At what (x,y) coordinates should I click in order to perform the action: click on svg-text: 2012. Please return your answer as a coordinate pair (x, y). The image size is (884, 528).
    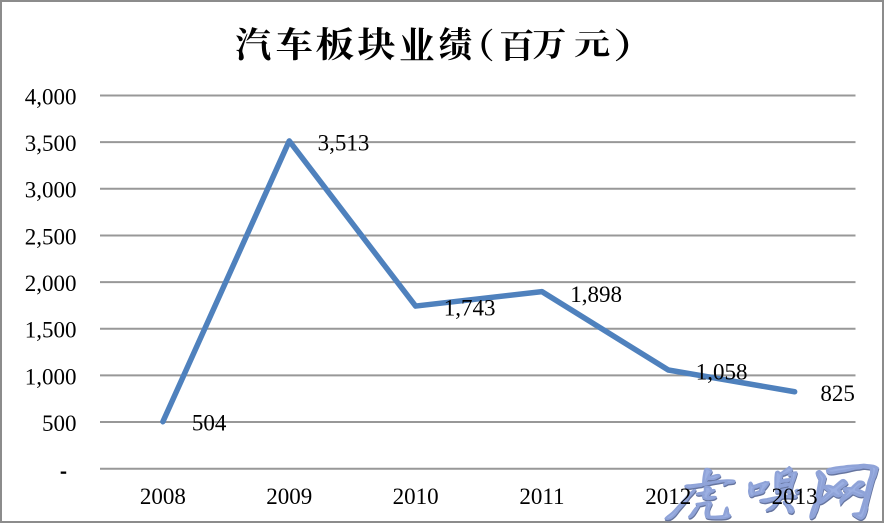
    Looking at the image, I should click on (668, 496).